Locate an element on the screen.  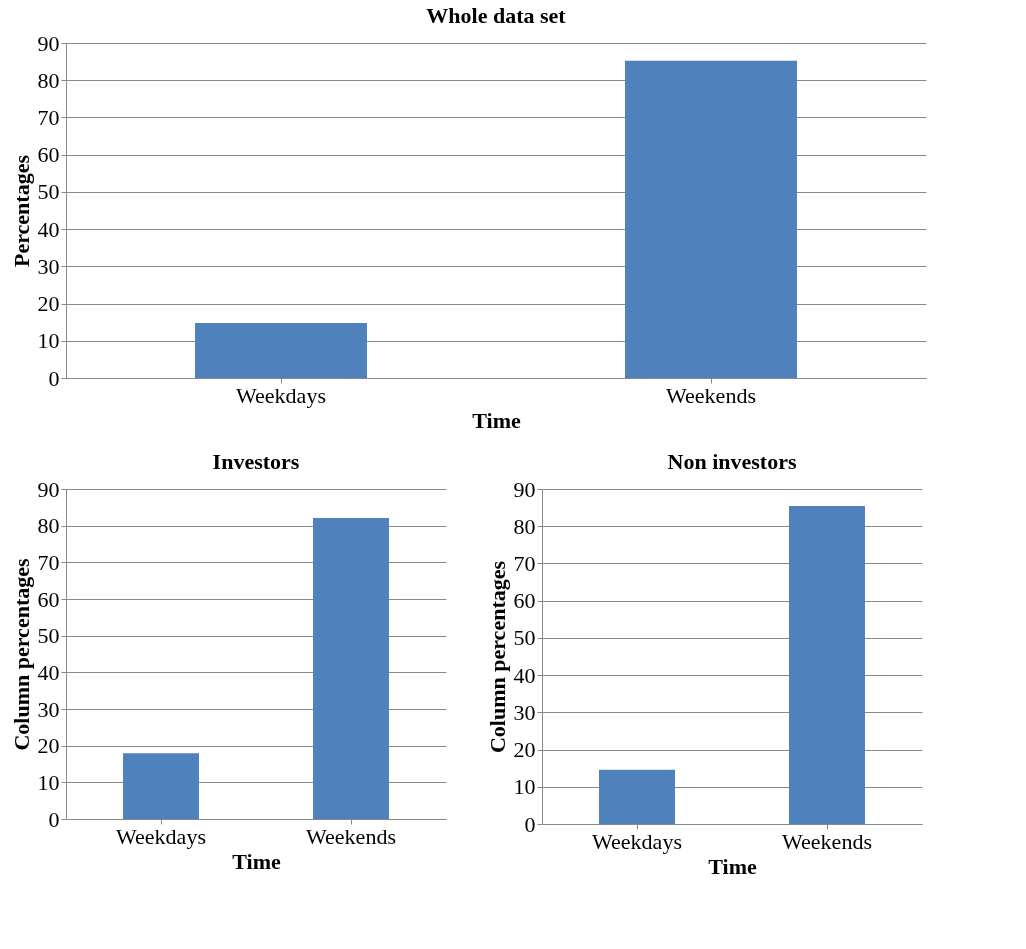
chart-title: Investors is located at coordinates (256, 461).